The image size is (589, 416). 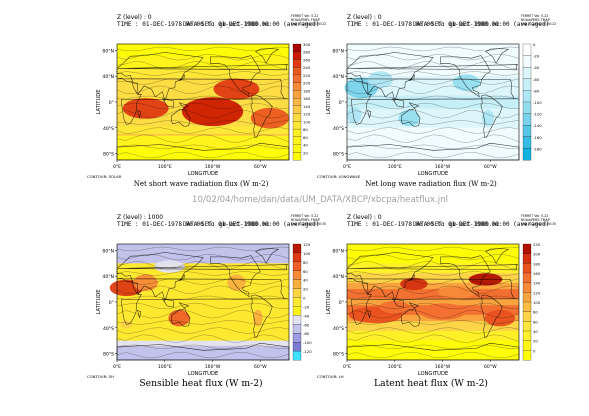 What do you see at coordinates (307, 67) in the screenshot?
I see `colorbar-tick-label: 240` at bounding box center [307, 67].